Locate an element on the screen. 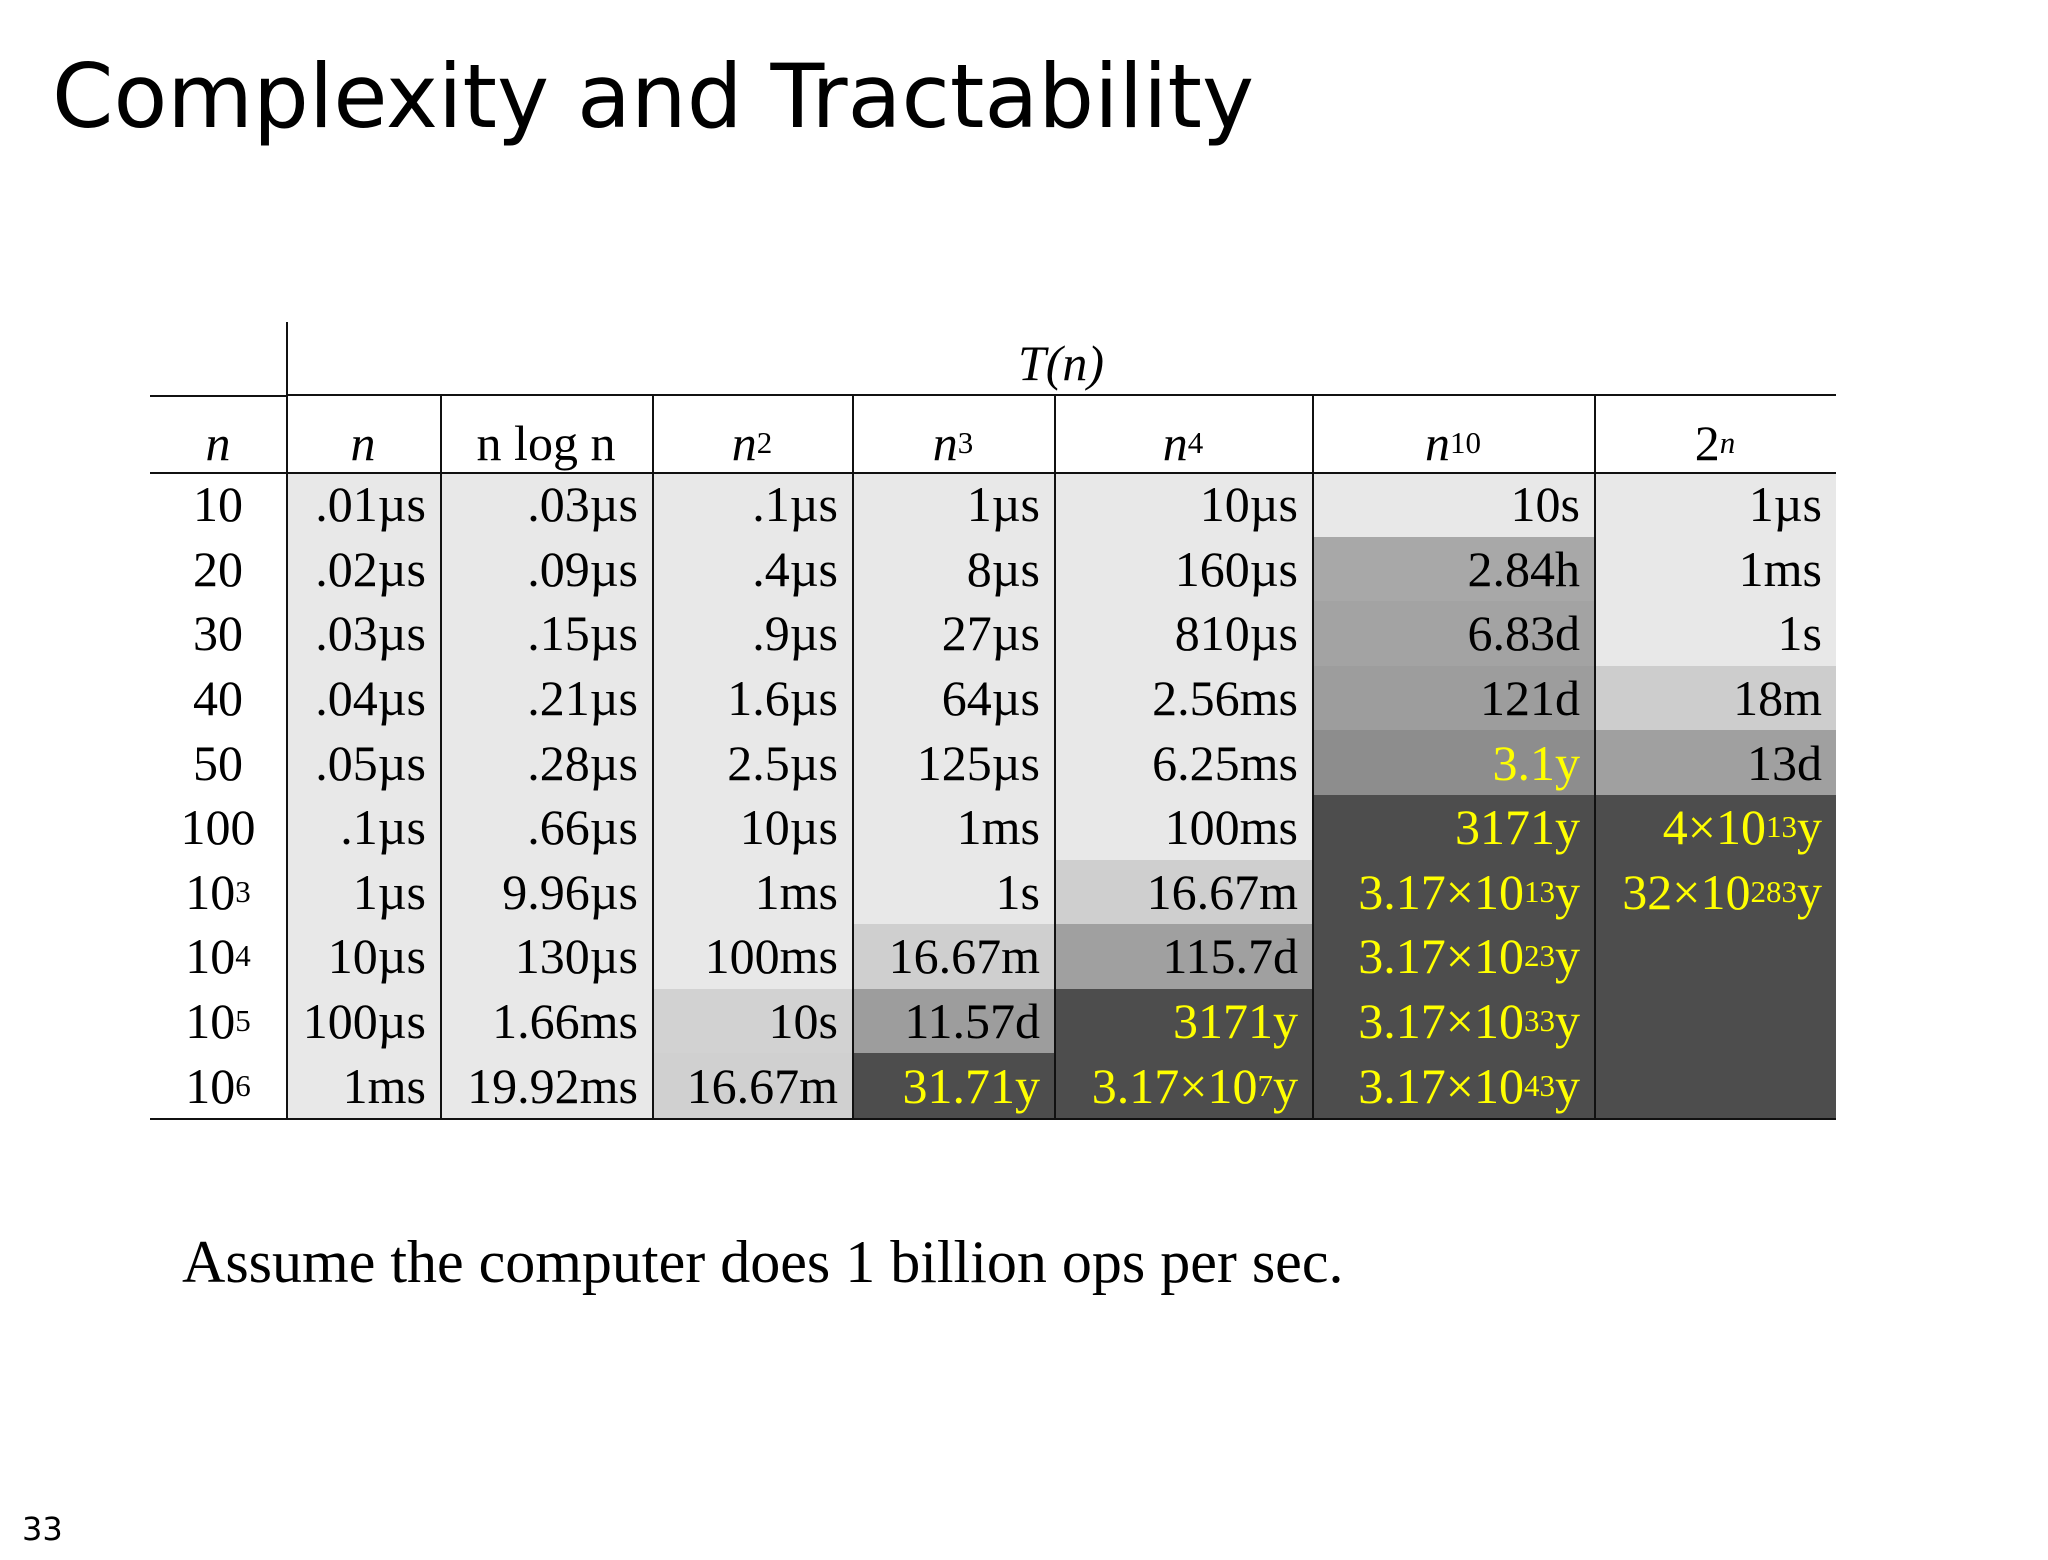 This screenshot has height=1560, width=2048. table-cell: .09µs is located at coordinates (546, 569).